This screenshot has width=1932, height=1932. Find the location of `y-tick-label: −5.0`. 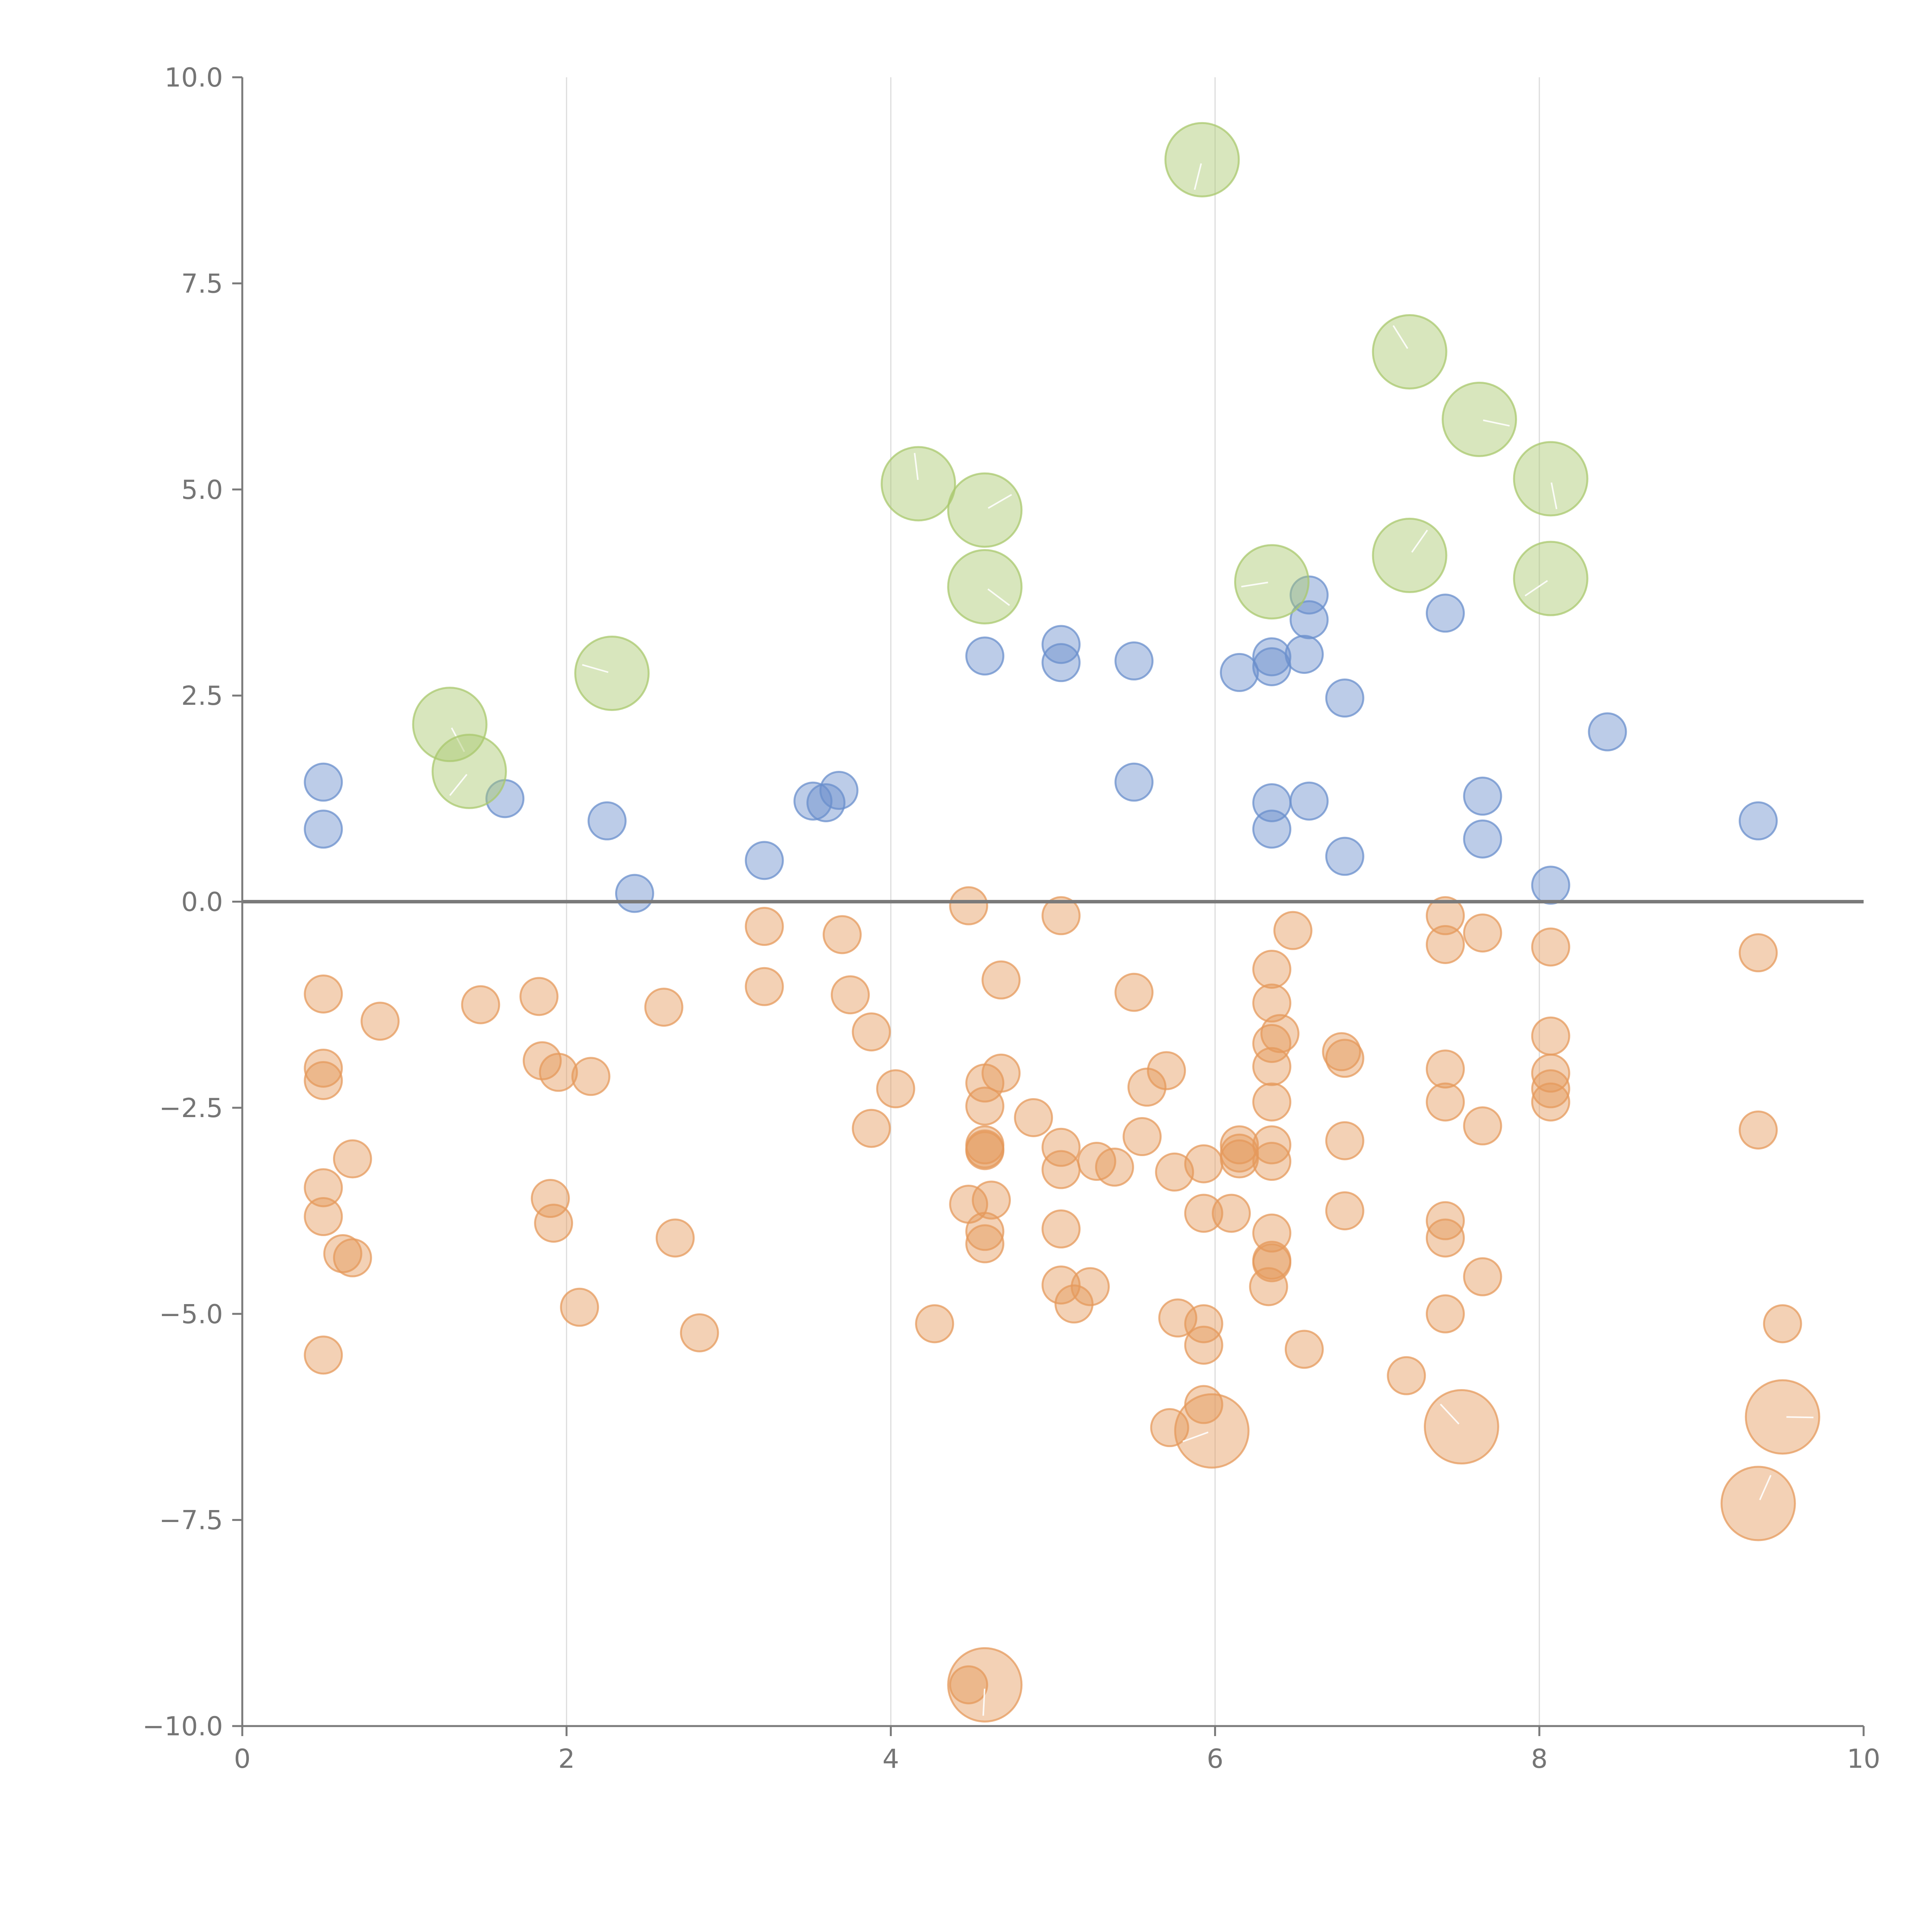

y-tick-label: −5.0 is located at coordinates (191, 1314).